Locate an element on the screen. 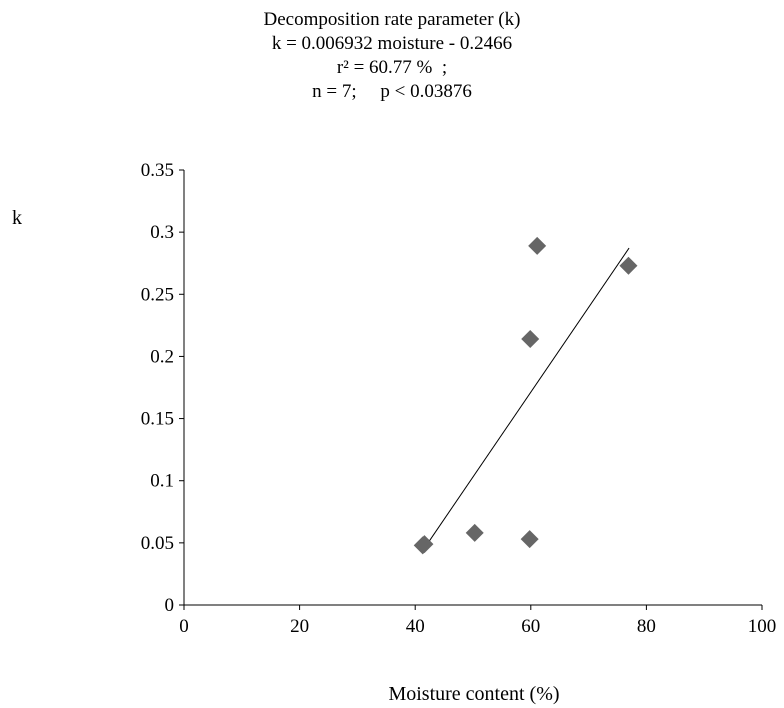  y-tick-label: 0.15 is located at coordinates (157, 419).